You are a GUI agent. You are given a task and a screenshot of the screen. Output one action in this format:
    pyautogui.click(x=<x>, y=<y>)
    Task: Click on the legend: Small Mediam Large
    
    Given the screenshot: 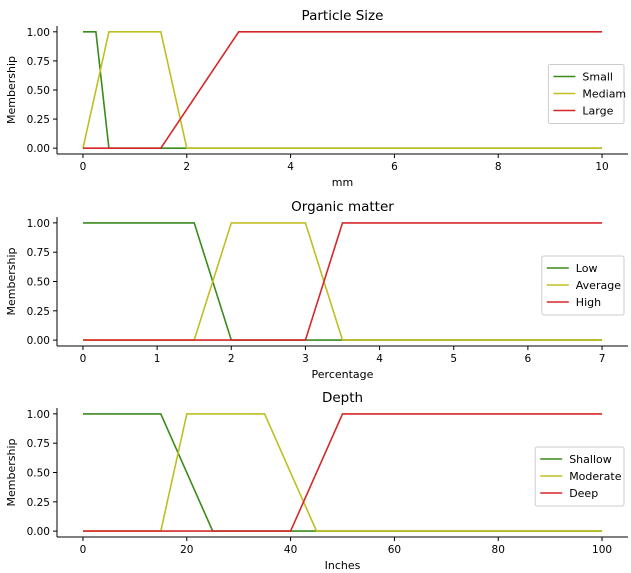 What is the action you would take?
    pyautogui.click(x=586, y=94)
    